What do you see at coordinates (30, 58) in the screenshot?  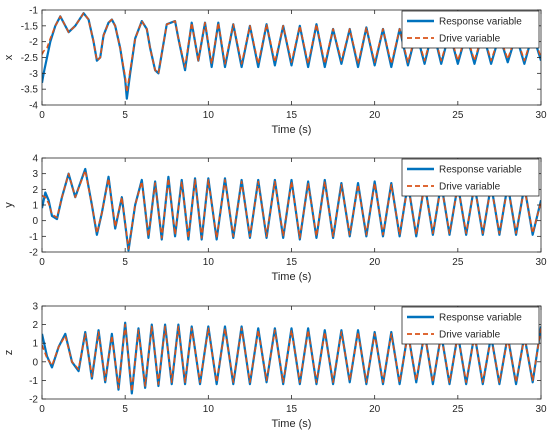 I see `y-tick-label: -2.5` at bounding box center [30, 58].